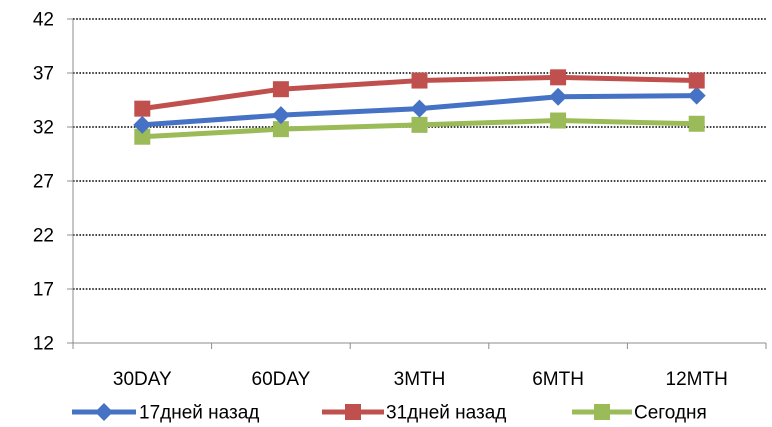 Image resolution: width=772 pixels, height=427 pixels. I want to click on y-tick-label: 42, so click(43, 20).